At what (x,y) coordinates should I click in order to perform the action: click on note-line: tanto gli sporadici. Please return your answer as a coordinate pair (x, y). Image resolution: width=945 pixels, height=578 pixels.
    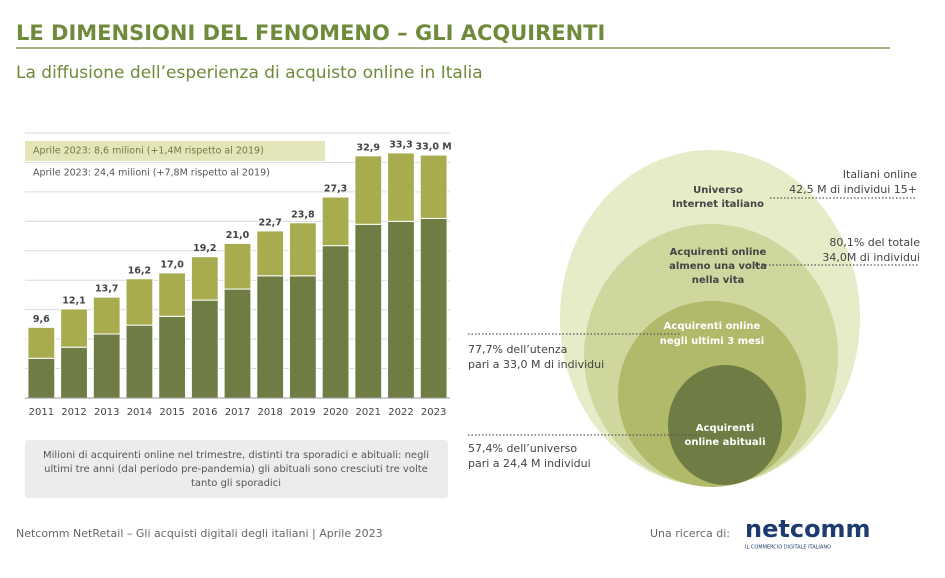
    Looking at the image, I should click on (236, 483).